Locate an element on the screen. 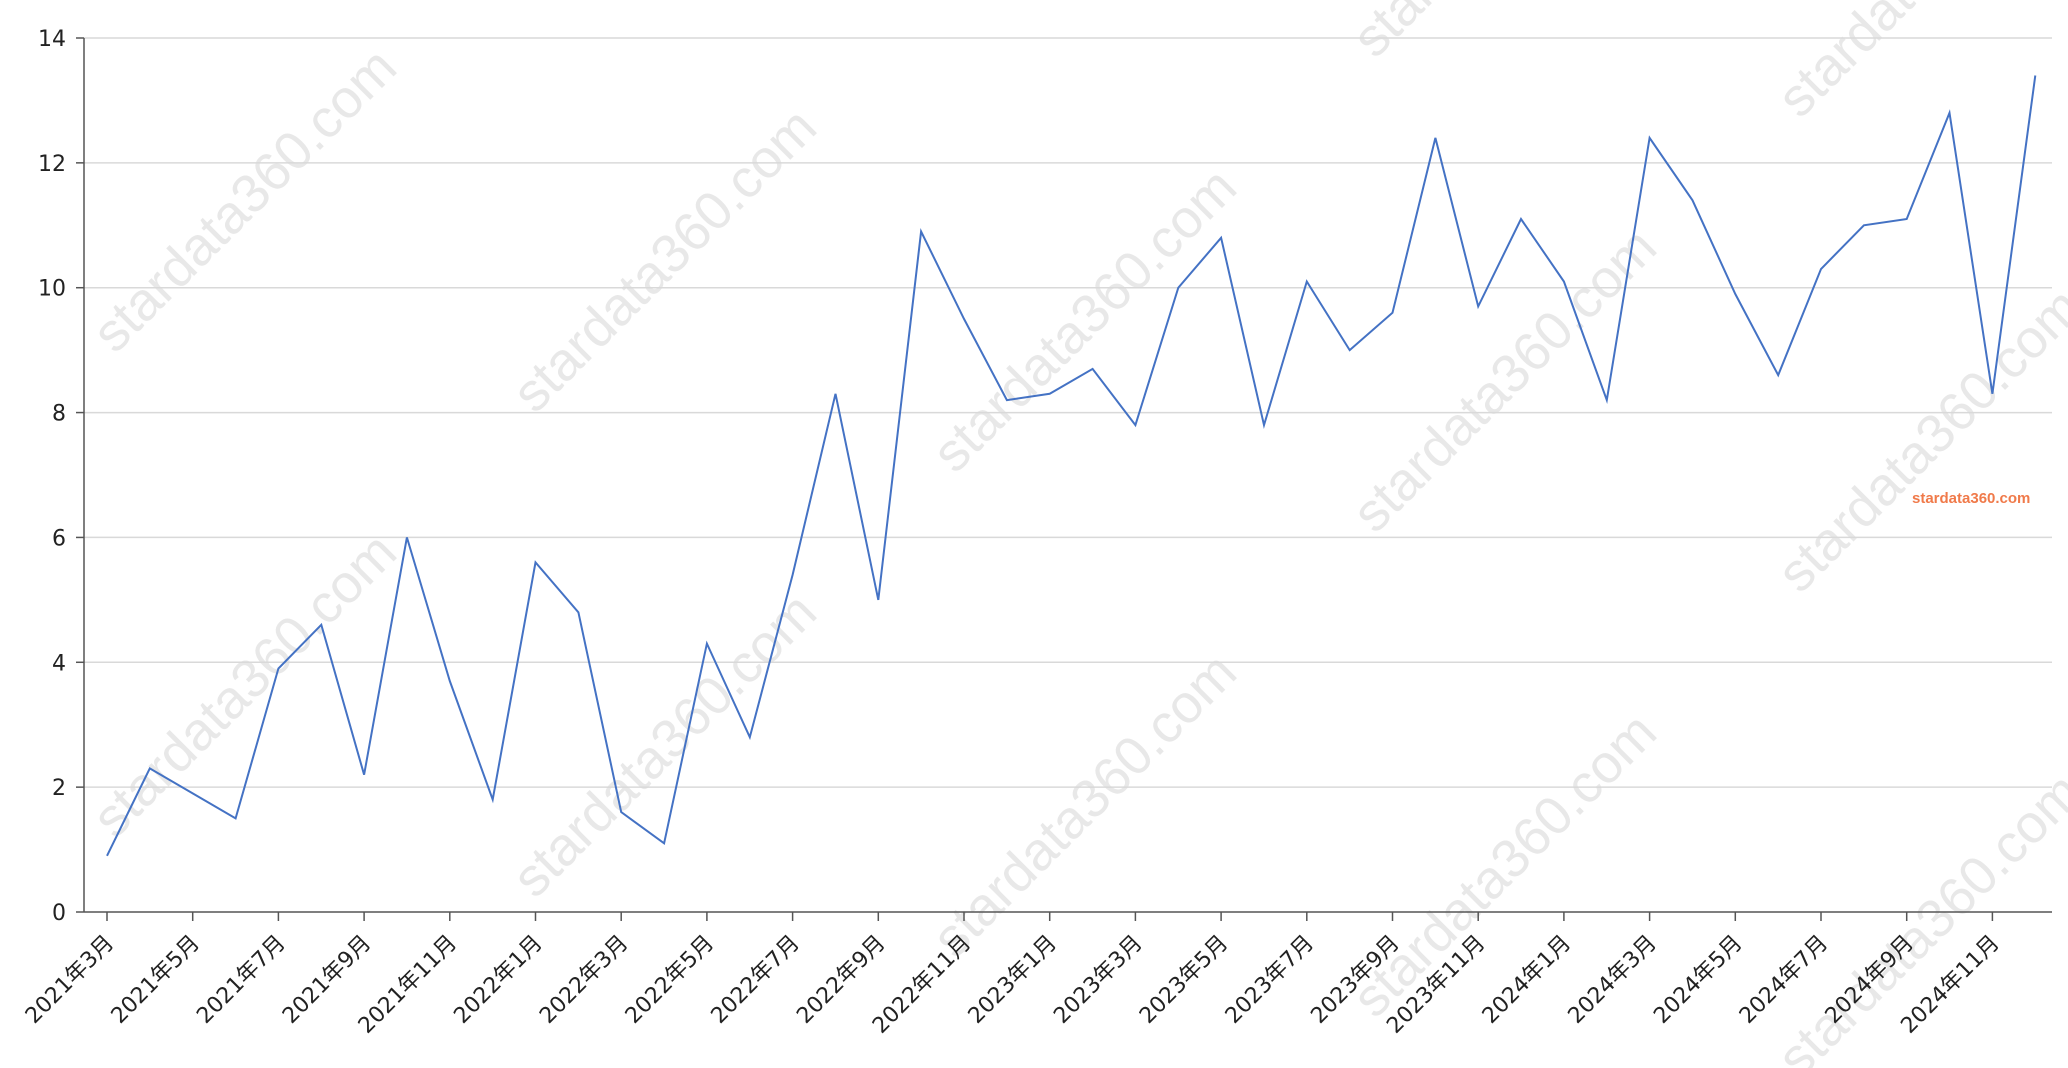  x-tick-label: 2022年1月 is located at coordinates (498, 980).